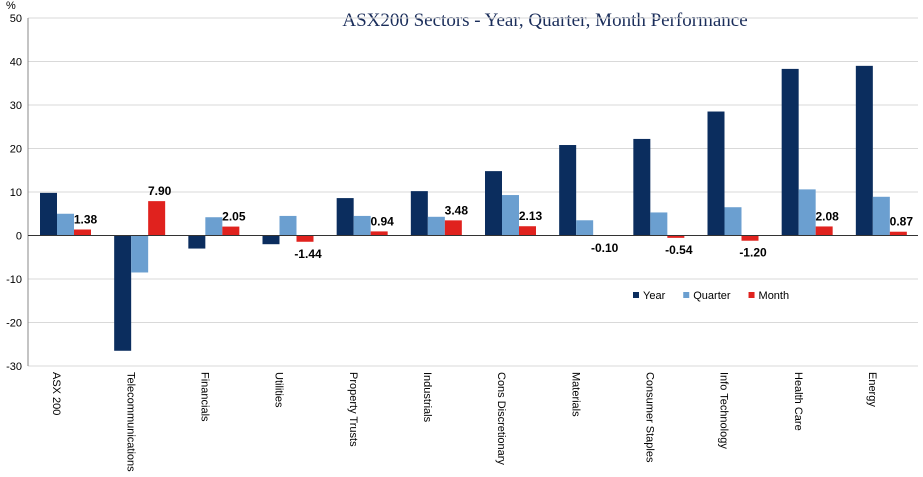 The width and height of the screenshot is (923, 477). What do you see at coordinates (19, 237) in the screenshot?
I see `y-tick-label: 0` at bounding box center [19, 237].